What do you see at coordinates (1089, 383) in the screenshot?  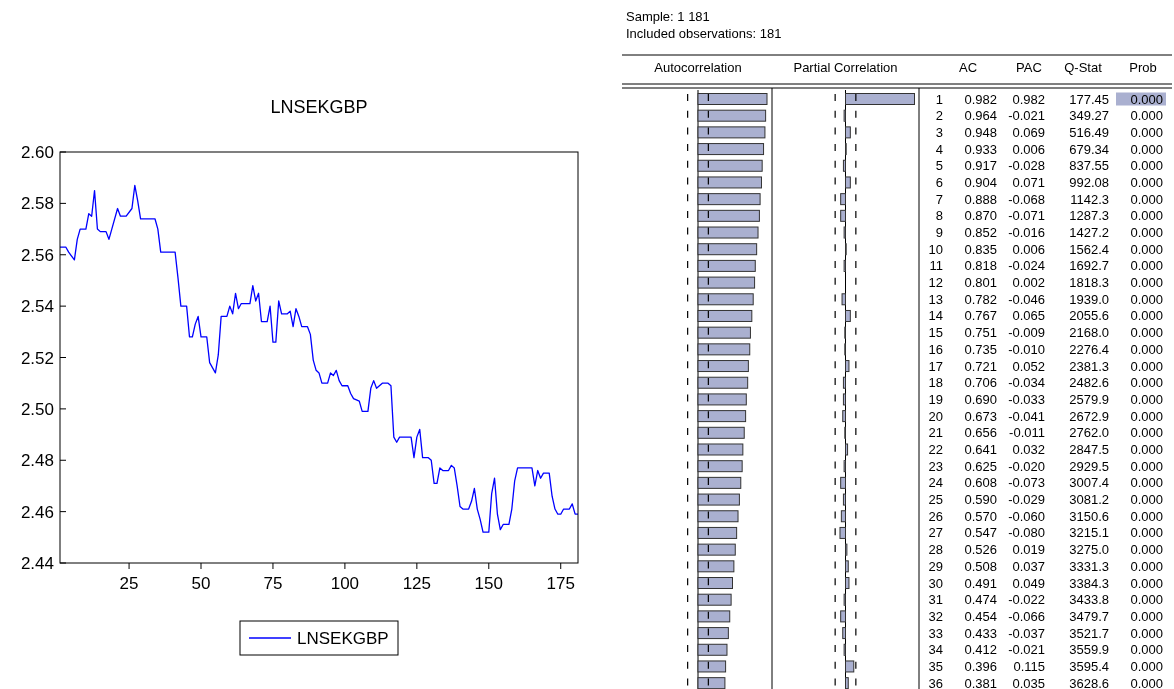 I see `text: 2482.6` at bounding box center [1089, 383].